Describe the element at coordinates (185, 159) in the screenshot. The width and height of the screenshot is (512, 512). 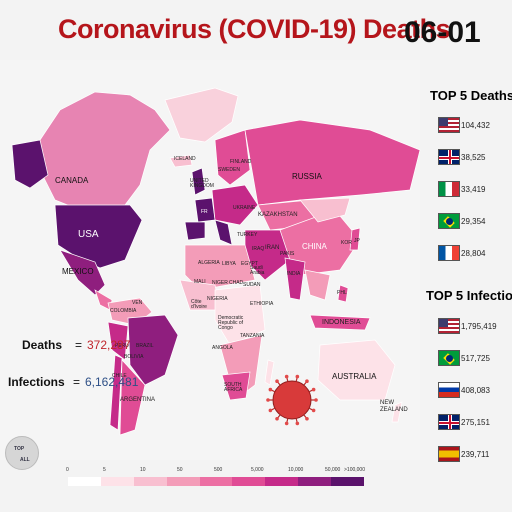
I see `map-label-iceland: ICELAND` at that location.